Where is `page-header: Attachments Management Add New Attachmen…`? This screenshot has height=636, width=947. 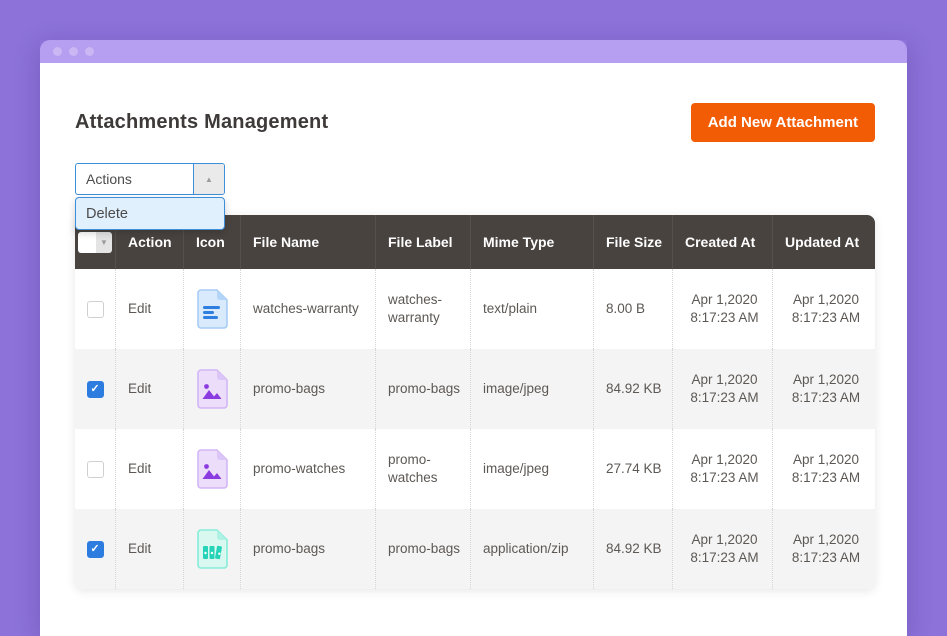 page-header: Attachments Management Add New Attachmen… is located at coordinates (475, 122).